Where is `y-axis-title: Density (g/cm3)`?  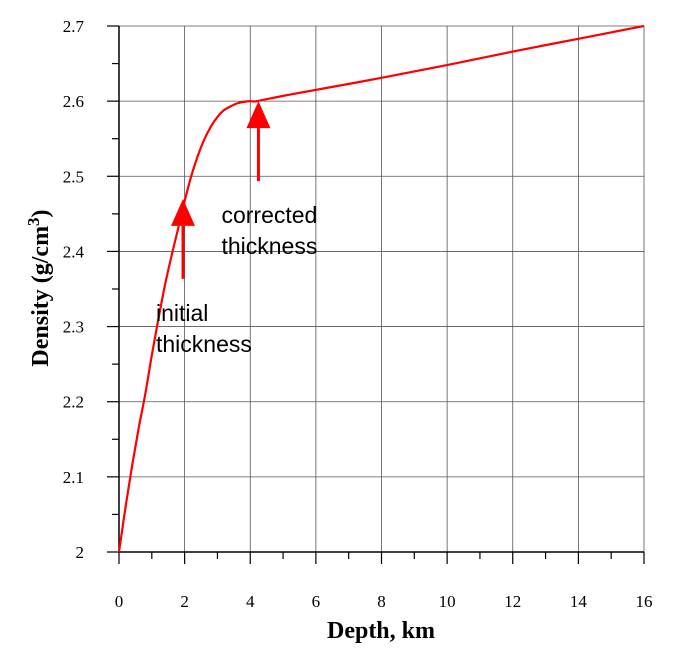
y-axis-title: Density (g/cm3) is located at coordinates (39, 287).